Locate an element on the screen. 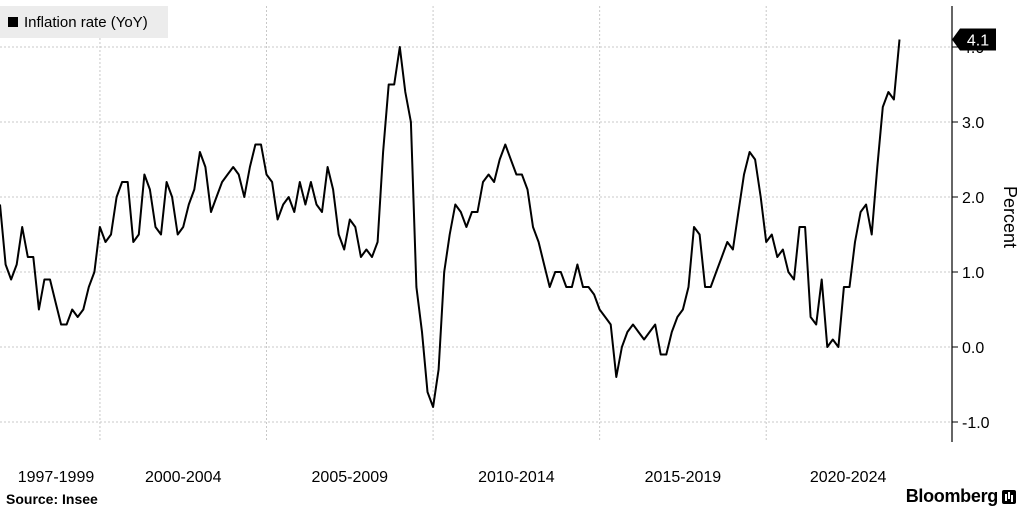 Image resolution: width=1024 pixels, height=512 pixels. last-value-tag is located at coordinates (974, 39).